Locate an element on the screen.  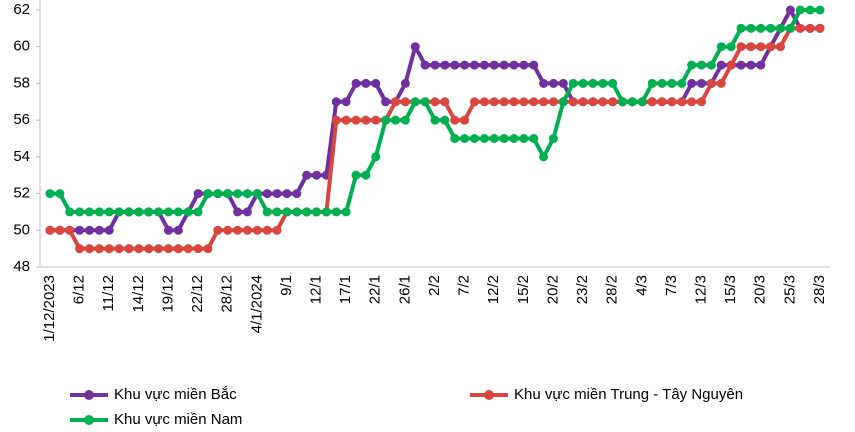
x-tick-label: 17/1 is located at coordinates (345, 289).